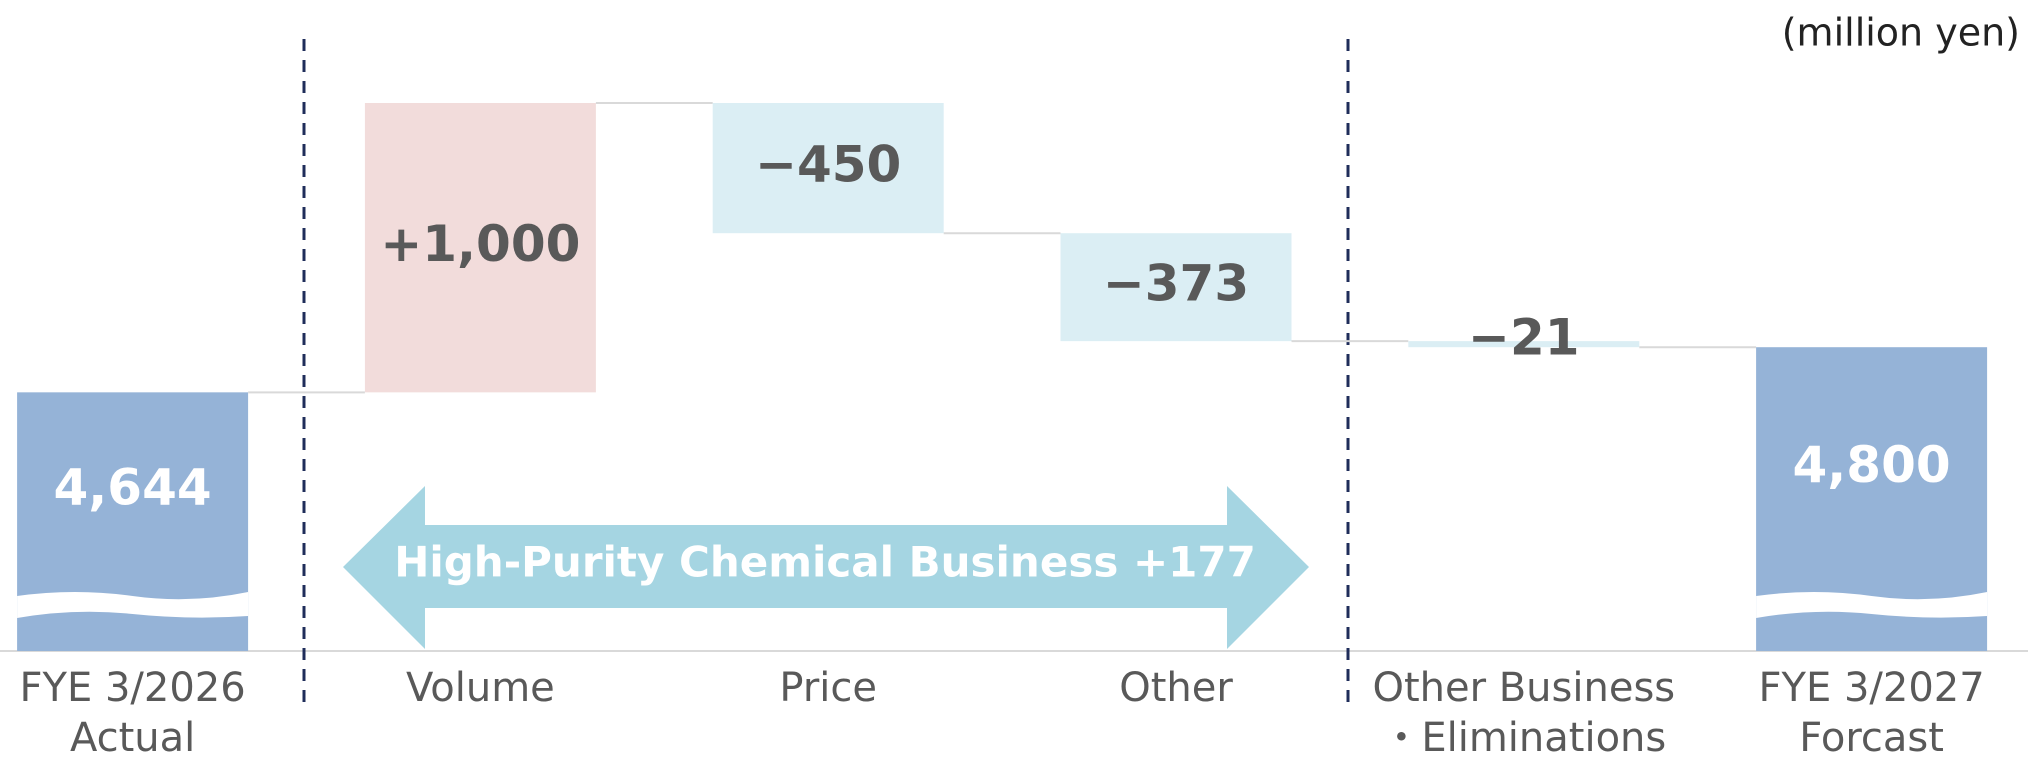  Describe the element at coordinates (133, 713) in the screenshot. I see `x-tick-label: FYE 3/2026 Actual` at that location.